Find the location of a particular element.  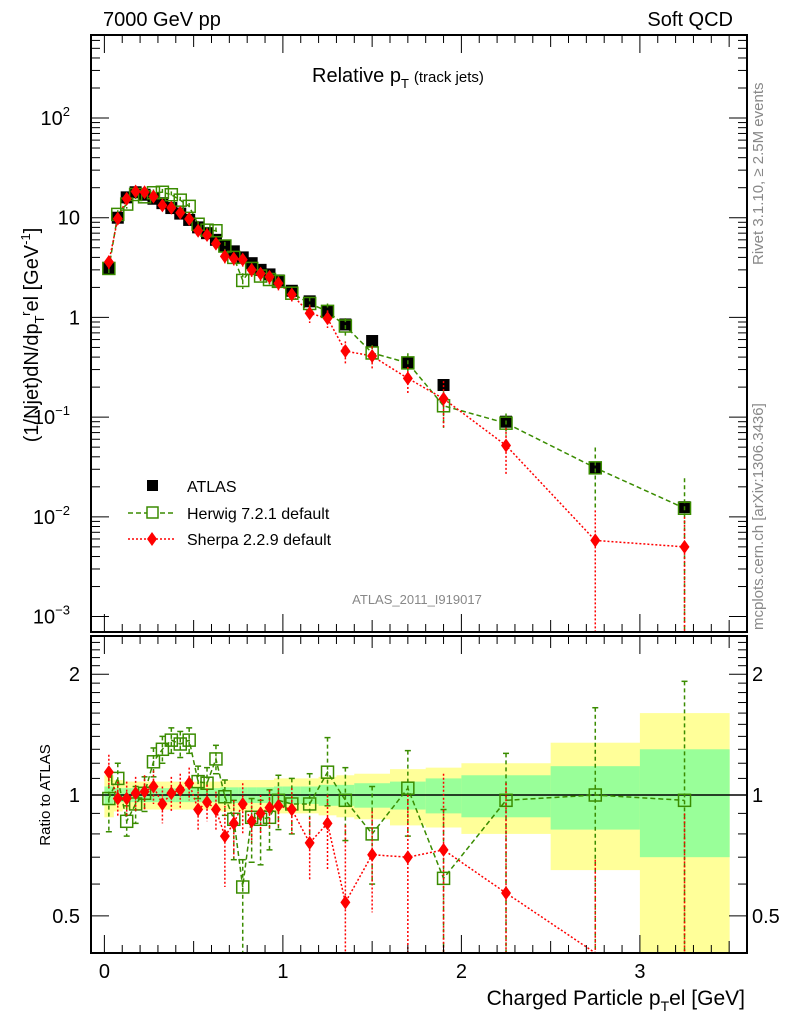

x-axis-label: Charged Particle pTel [GeV] is located at coordinates (616, 1000).